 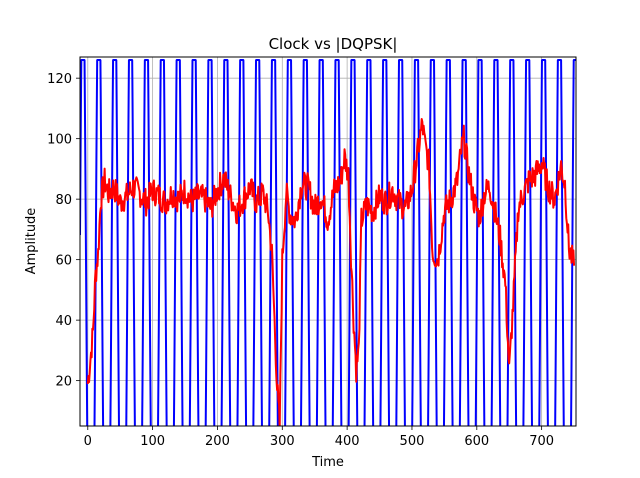 I want to click on x-tick-label: 0, so click(x=88, y=441).